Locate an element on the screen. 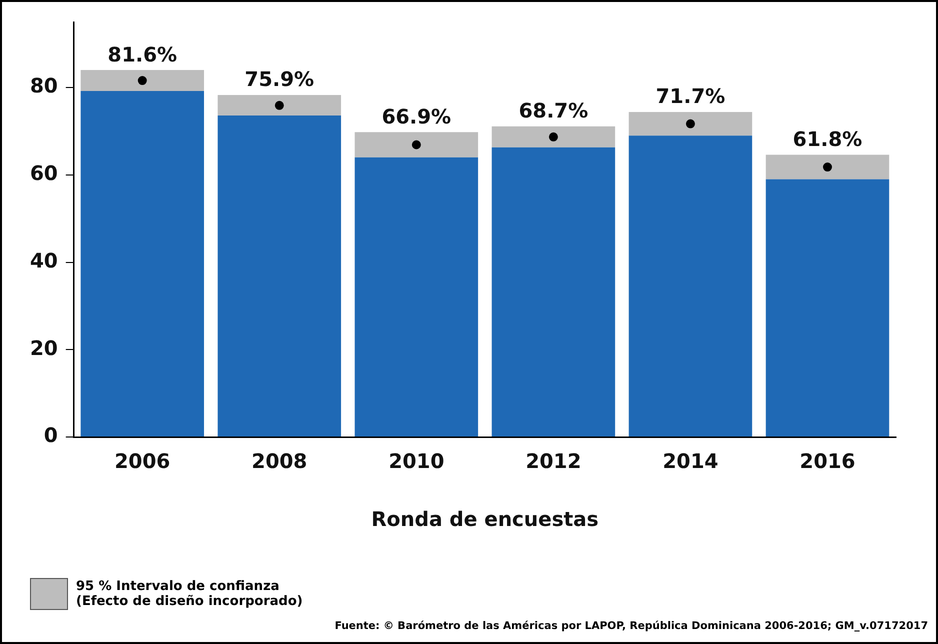  data-label: 61.8% is located at coordinates (827, 139).